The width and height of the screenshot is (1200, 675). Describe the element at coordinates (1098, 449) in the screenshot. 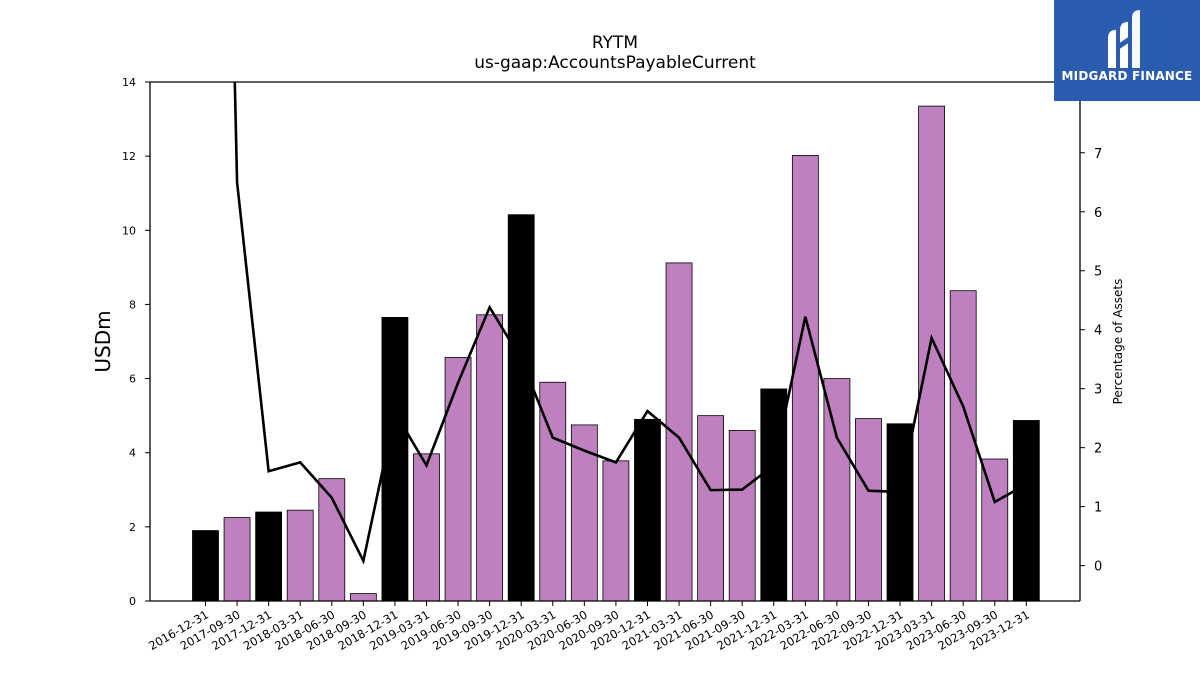

I see `y2-tick-label: 2` at that location.